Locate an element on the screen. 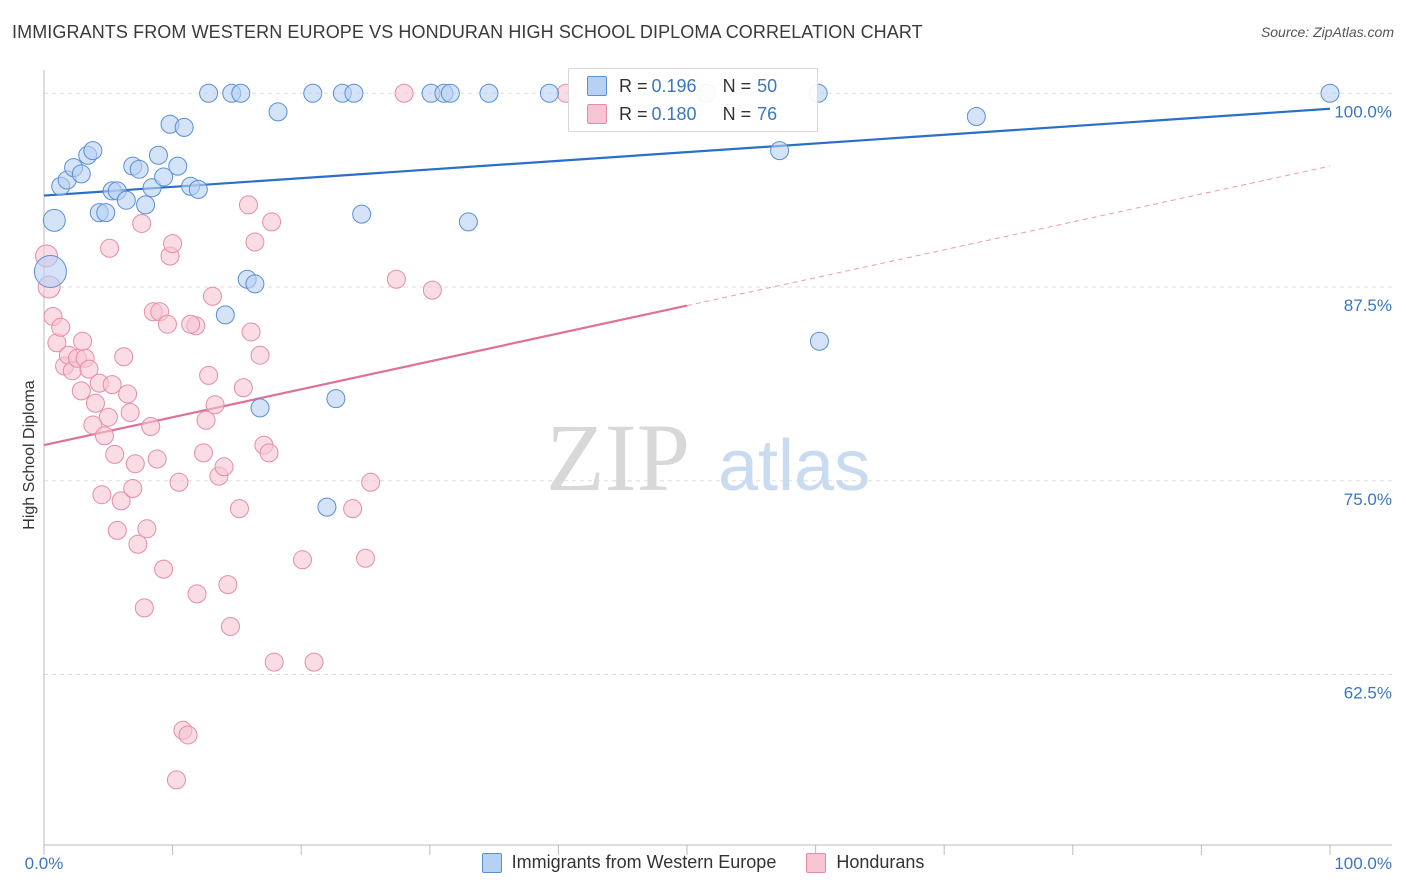 The image size is (1406, 892). watermark: ZIP atlas is located at coordinates (708, 457).